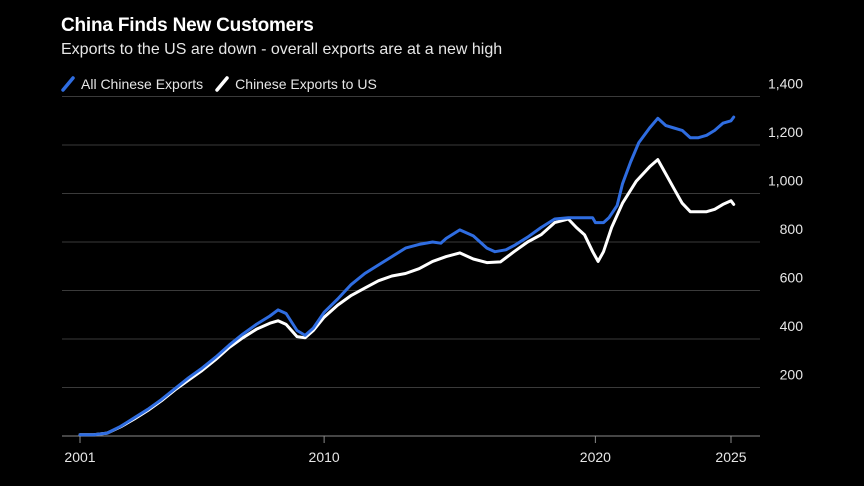  Describe the element at coordinates (792, 375) in the screenshot. I see `y-tick-label-200: 200` at that location.